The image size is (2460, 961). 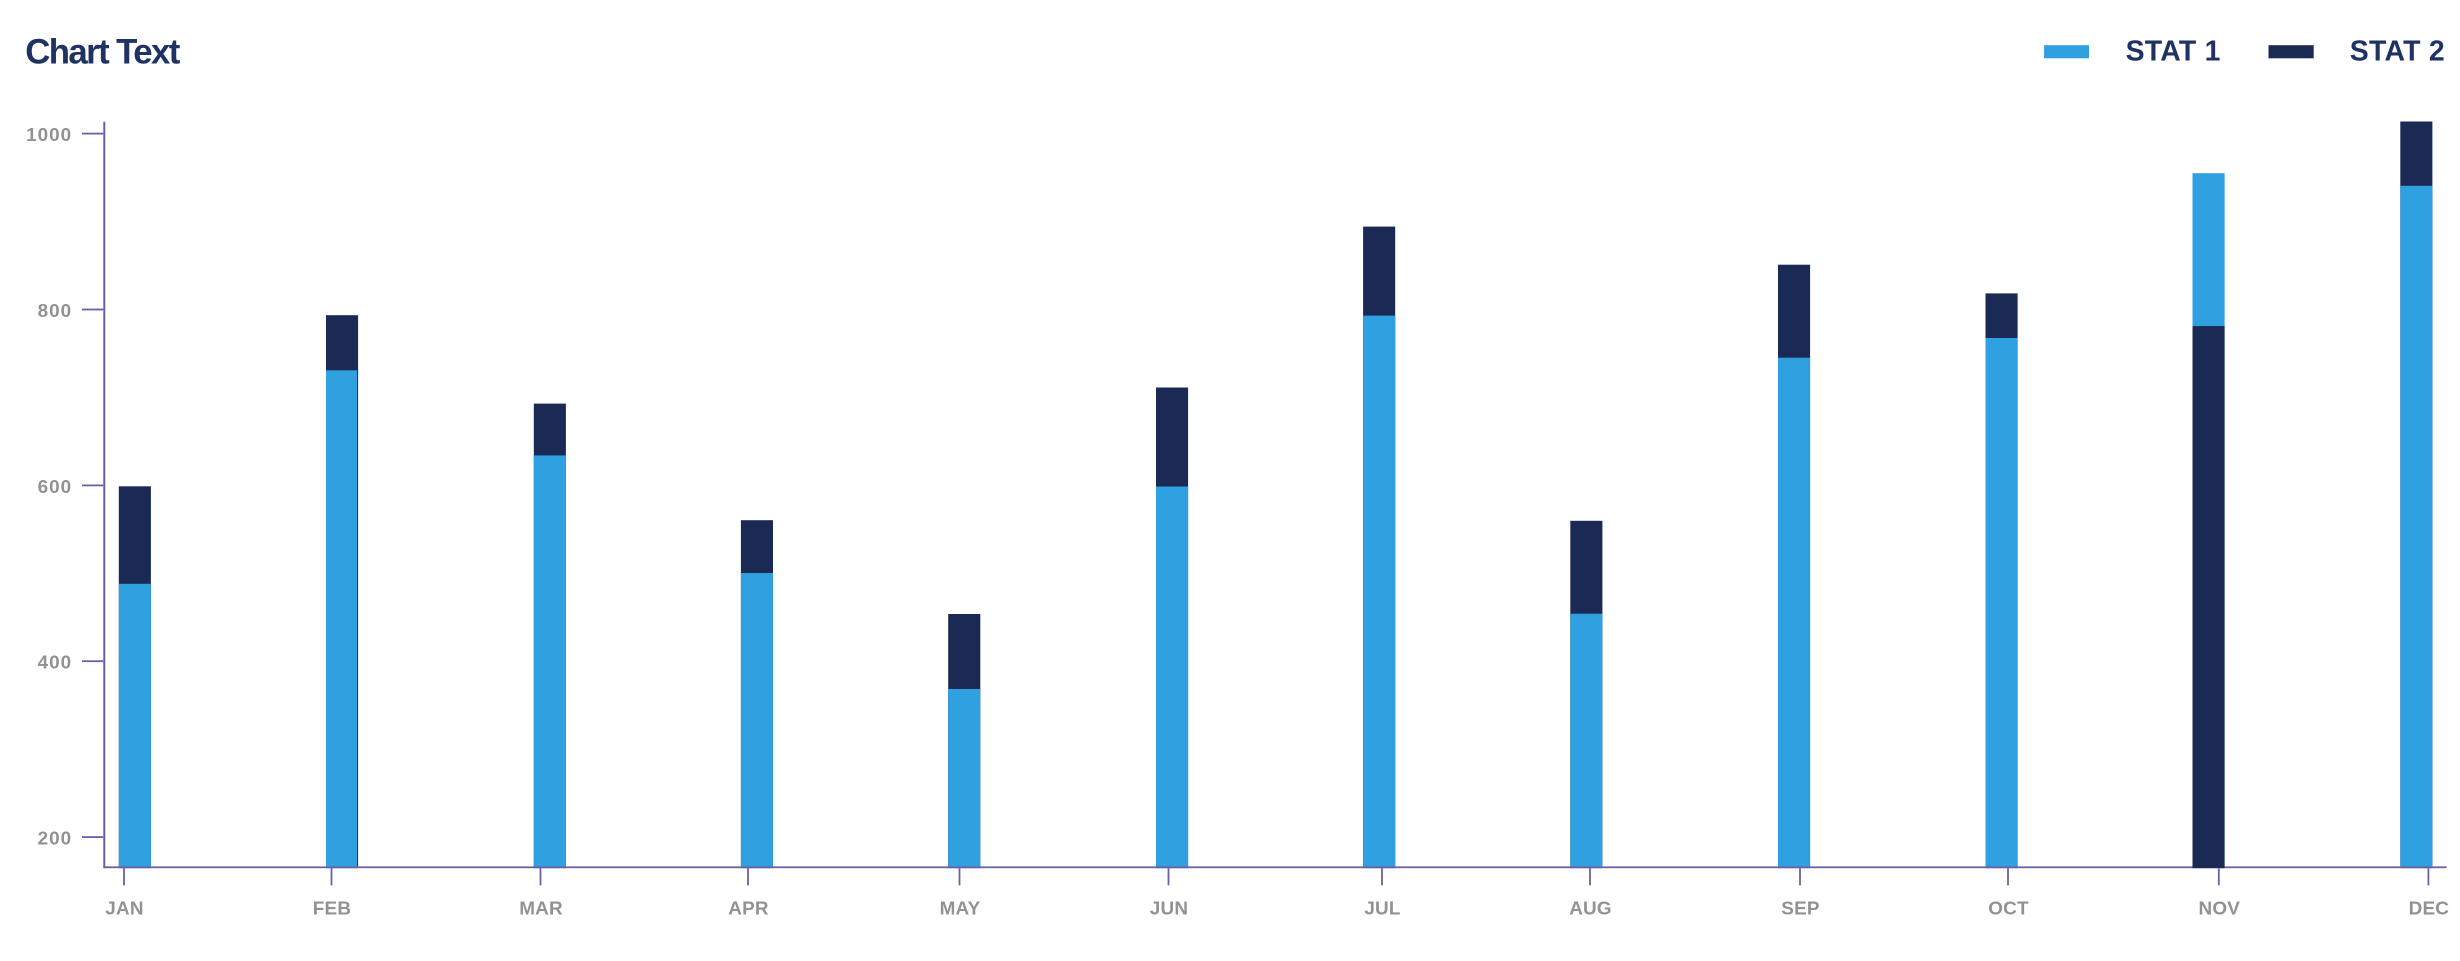 I want to click on svg-text: 600, so click(x=55, y=487).